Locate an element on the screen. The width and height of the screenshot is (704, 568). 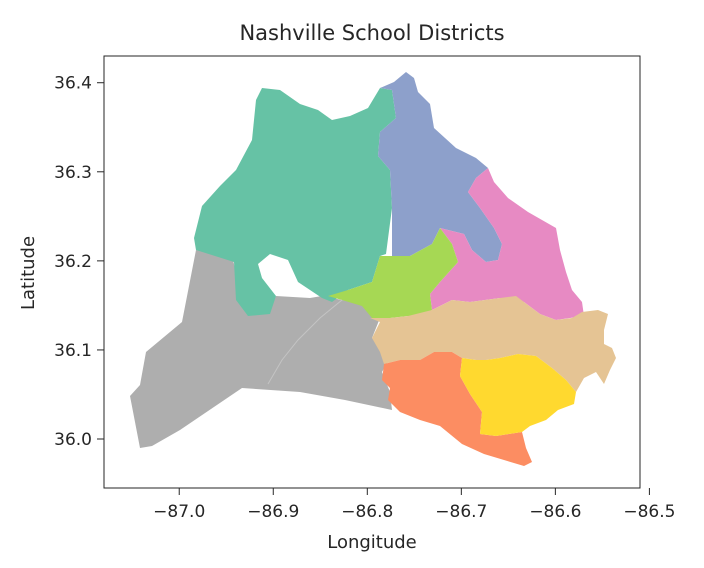
y-tick-label: 36.0 is located at coordinates (73, 440).